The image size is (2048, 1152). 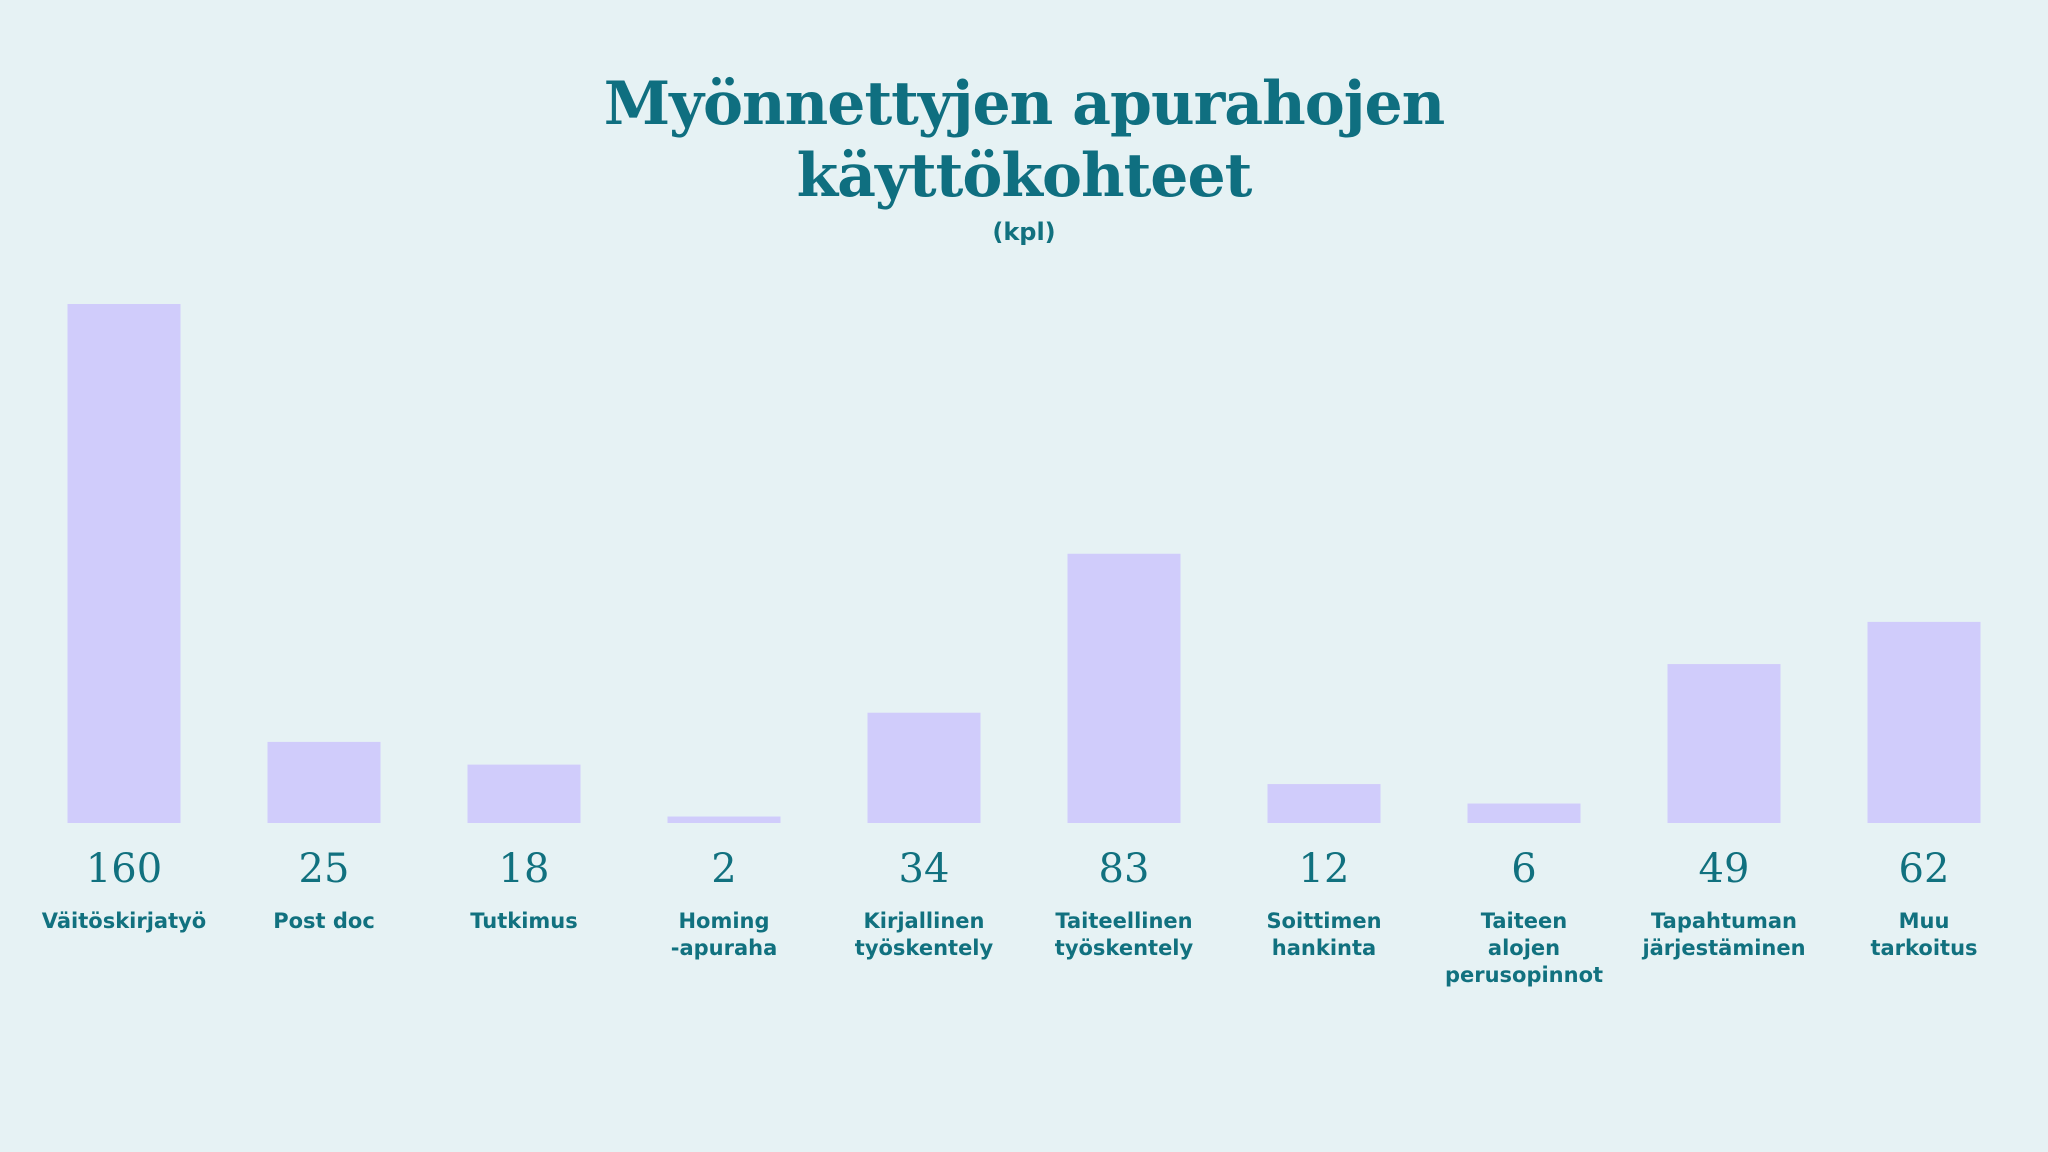 I want to click on chart-subtitle: (kpl), so click(x=1024, y=232).